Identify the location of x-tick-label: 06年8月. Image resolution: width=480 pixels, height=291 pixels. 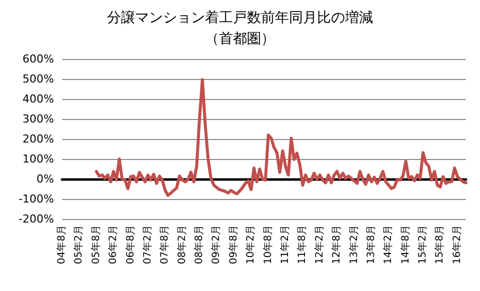
(130, 244).